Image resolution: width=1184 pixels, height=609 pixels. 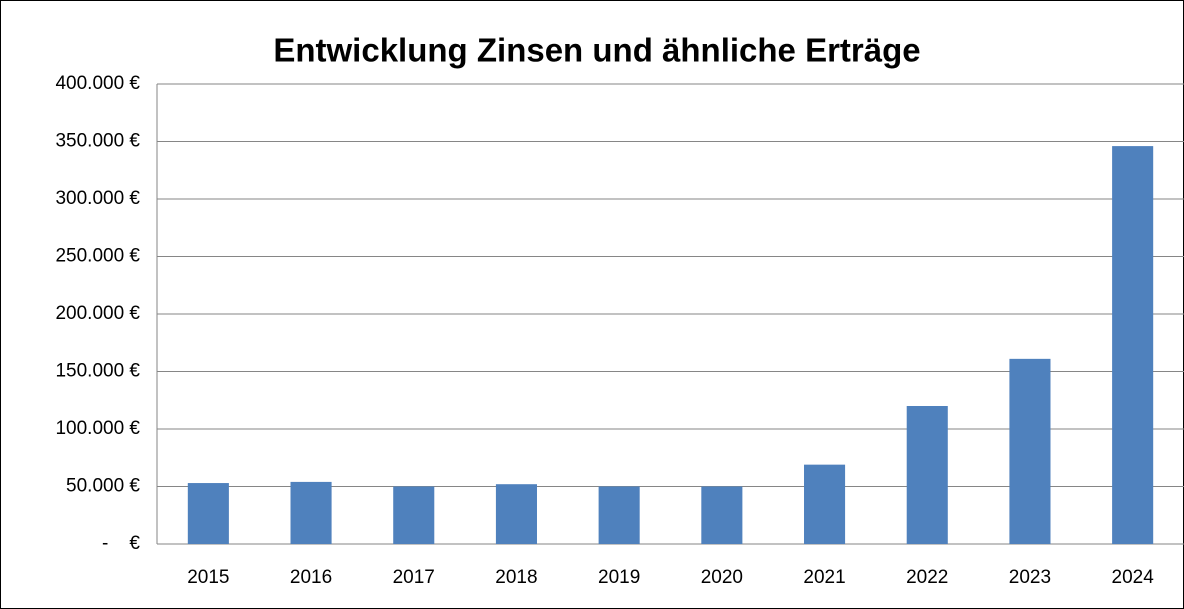 What do you see at coordinates (97, 313) in the screenshot?
I see `y-tick-label: 200.000 €` at bounding box center [97, 313].